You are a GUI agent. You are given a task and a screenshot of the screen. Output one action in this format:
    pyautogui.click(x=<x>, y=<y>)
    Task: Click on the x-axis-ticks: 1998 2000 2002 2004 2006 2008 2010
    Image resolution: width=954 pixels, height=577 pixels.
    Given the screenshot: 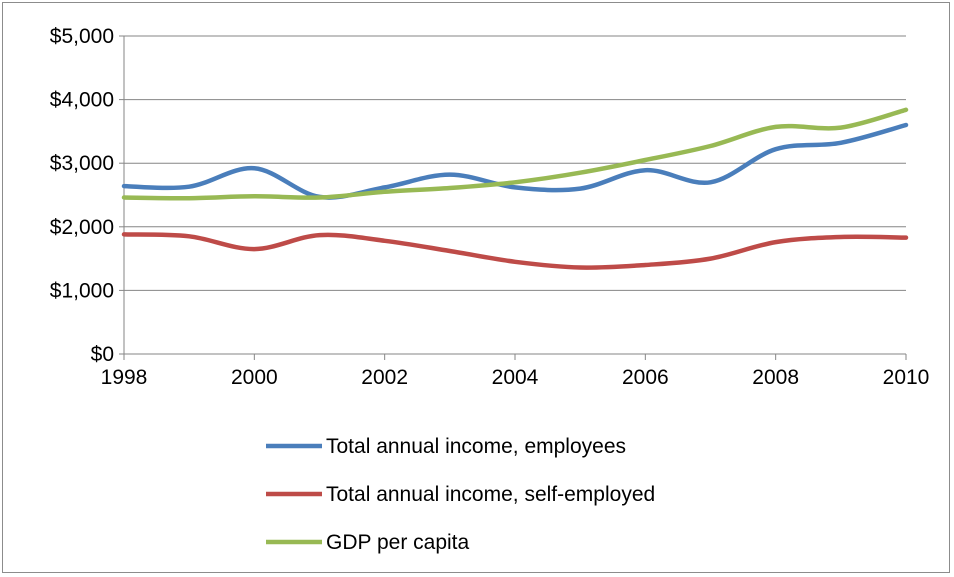 What is the action you would take?
    pyautogui.click(x=515, y=371)
    